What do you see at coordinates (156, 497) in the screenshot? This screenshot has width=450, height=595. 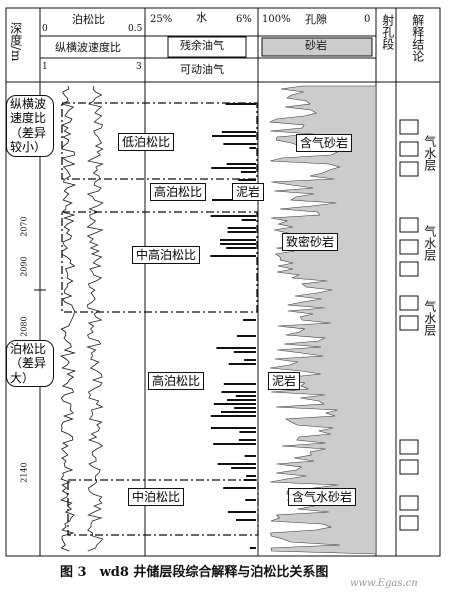 I see `callout: 中泊松比` at bounding box center [156, 497].